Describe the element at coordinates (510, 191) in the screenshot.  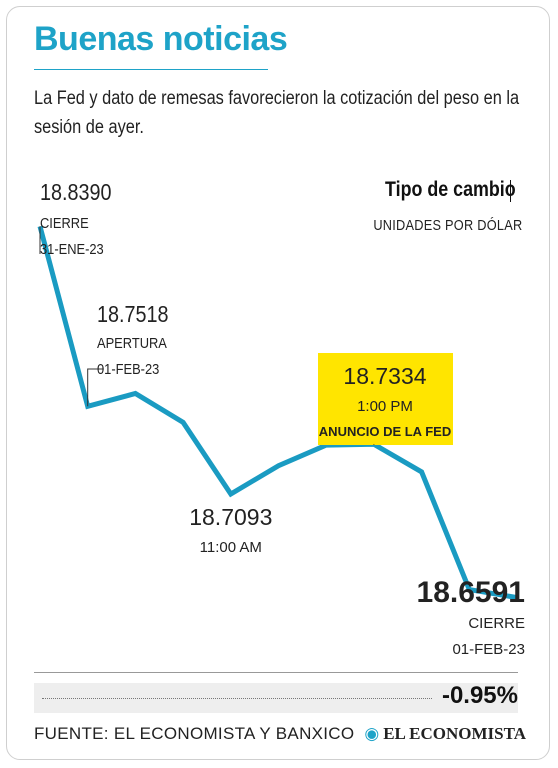
I see `unit-title-bar` at that location.